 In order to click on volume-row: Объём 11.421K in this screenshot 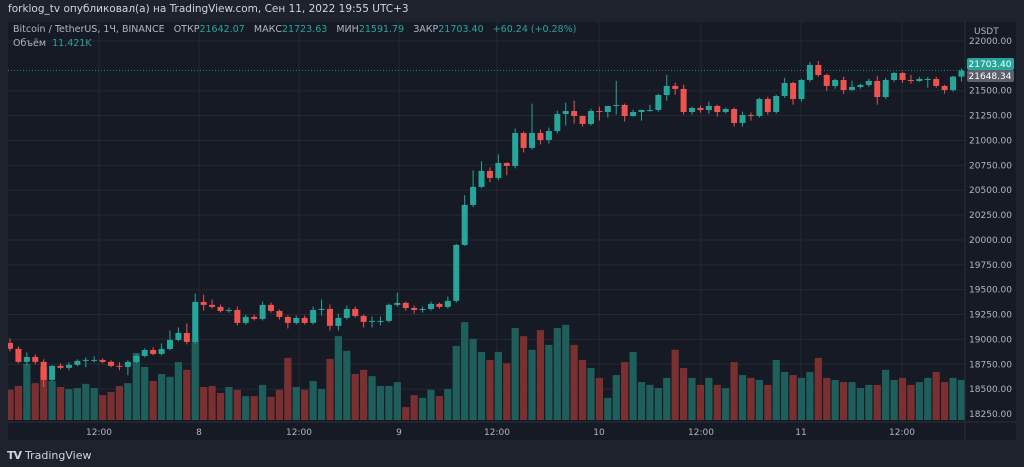, I will do `click(294, 43)`.